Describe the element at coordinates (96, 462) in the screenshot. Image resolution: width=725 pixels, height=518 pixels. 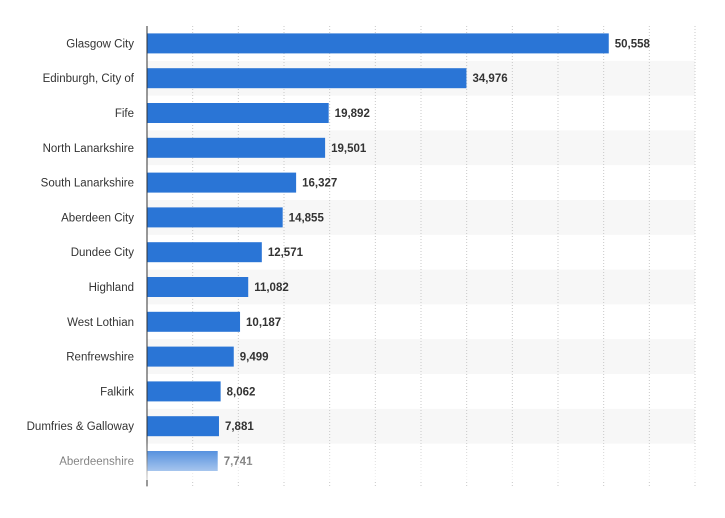
I see `category-label: Aberdeenshire` at that location.